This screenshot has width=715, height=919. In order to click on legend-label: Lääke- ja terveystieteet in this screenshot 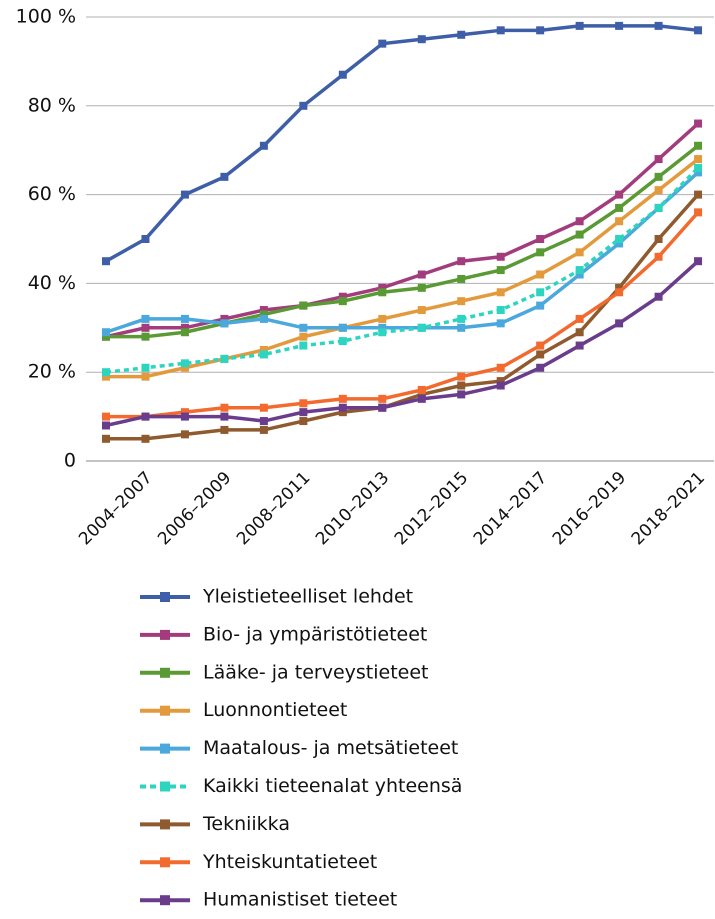, I will do `click(315, 672)`.